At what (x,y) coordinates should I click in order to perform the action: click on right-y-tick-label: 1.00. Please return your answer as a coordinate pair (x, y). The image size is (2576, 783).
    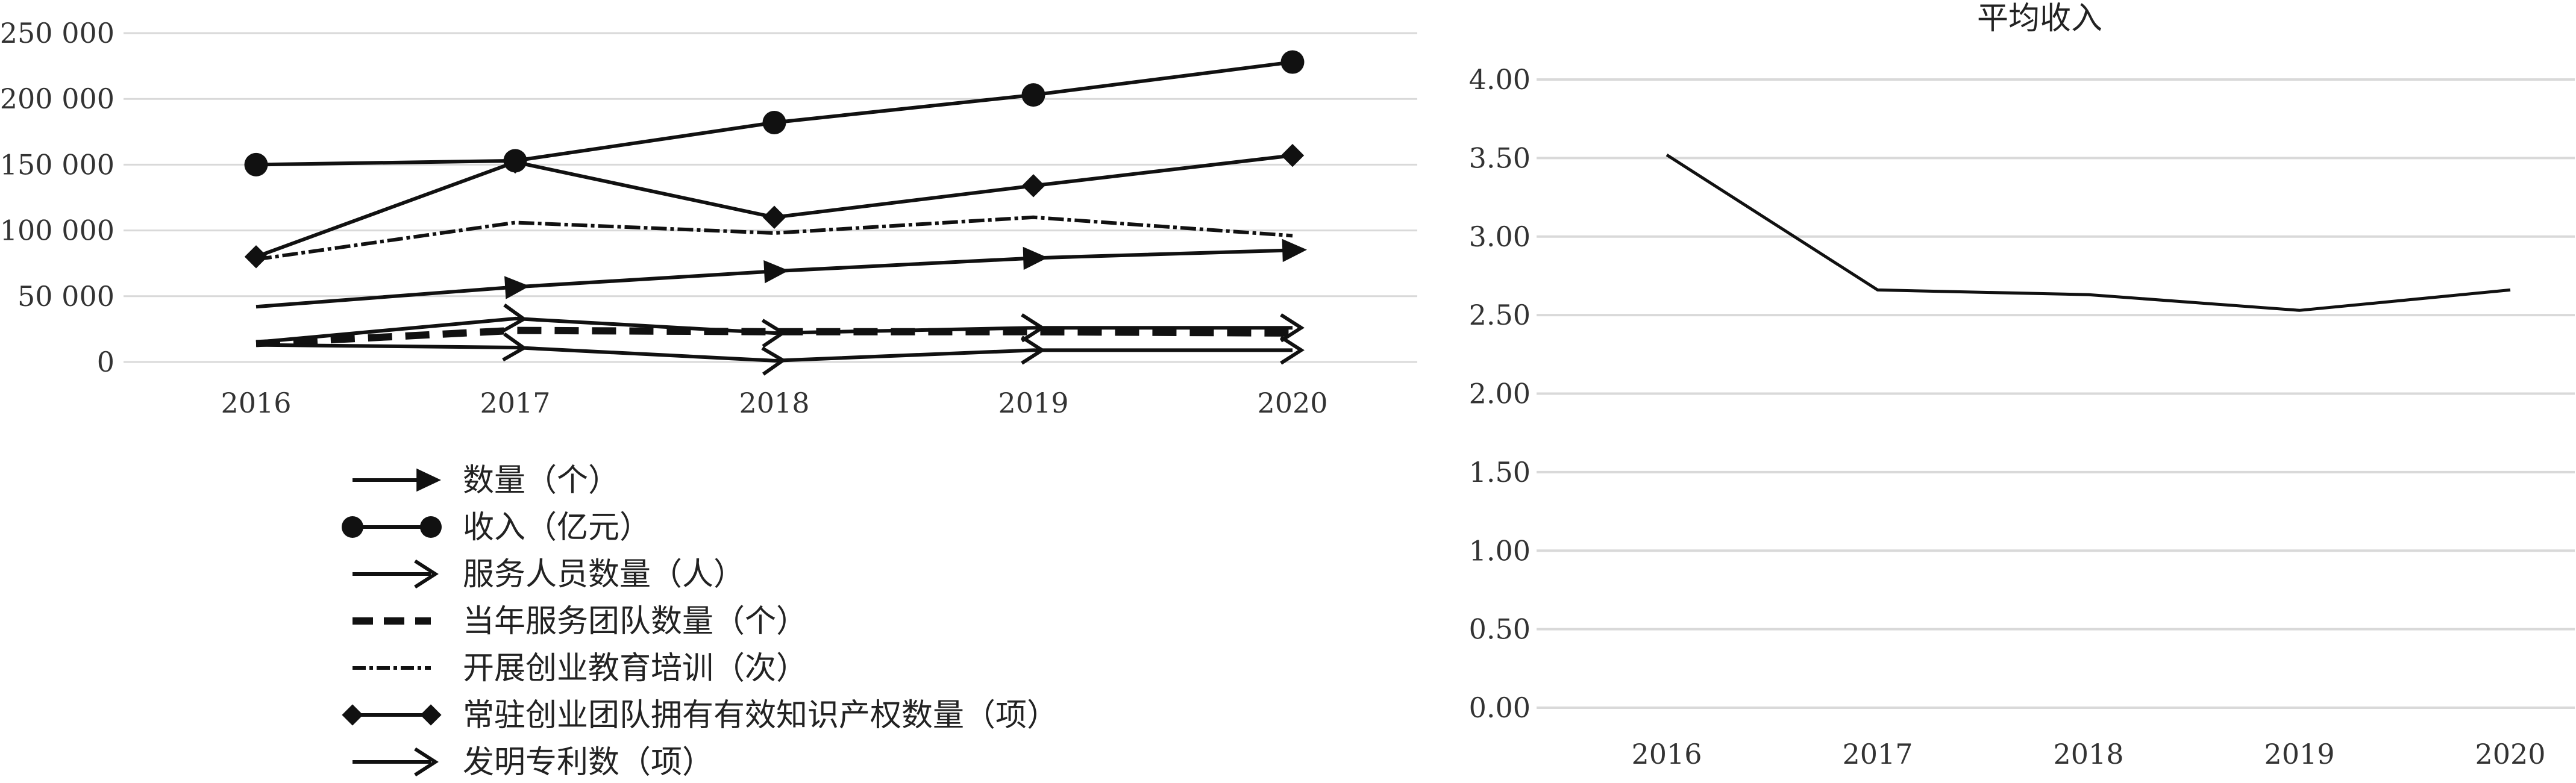
    Looking at the image, I should click on (1500, 550).